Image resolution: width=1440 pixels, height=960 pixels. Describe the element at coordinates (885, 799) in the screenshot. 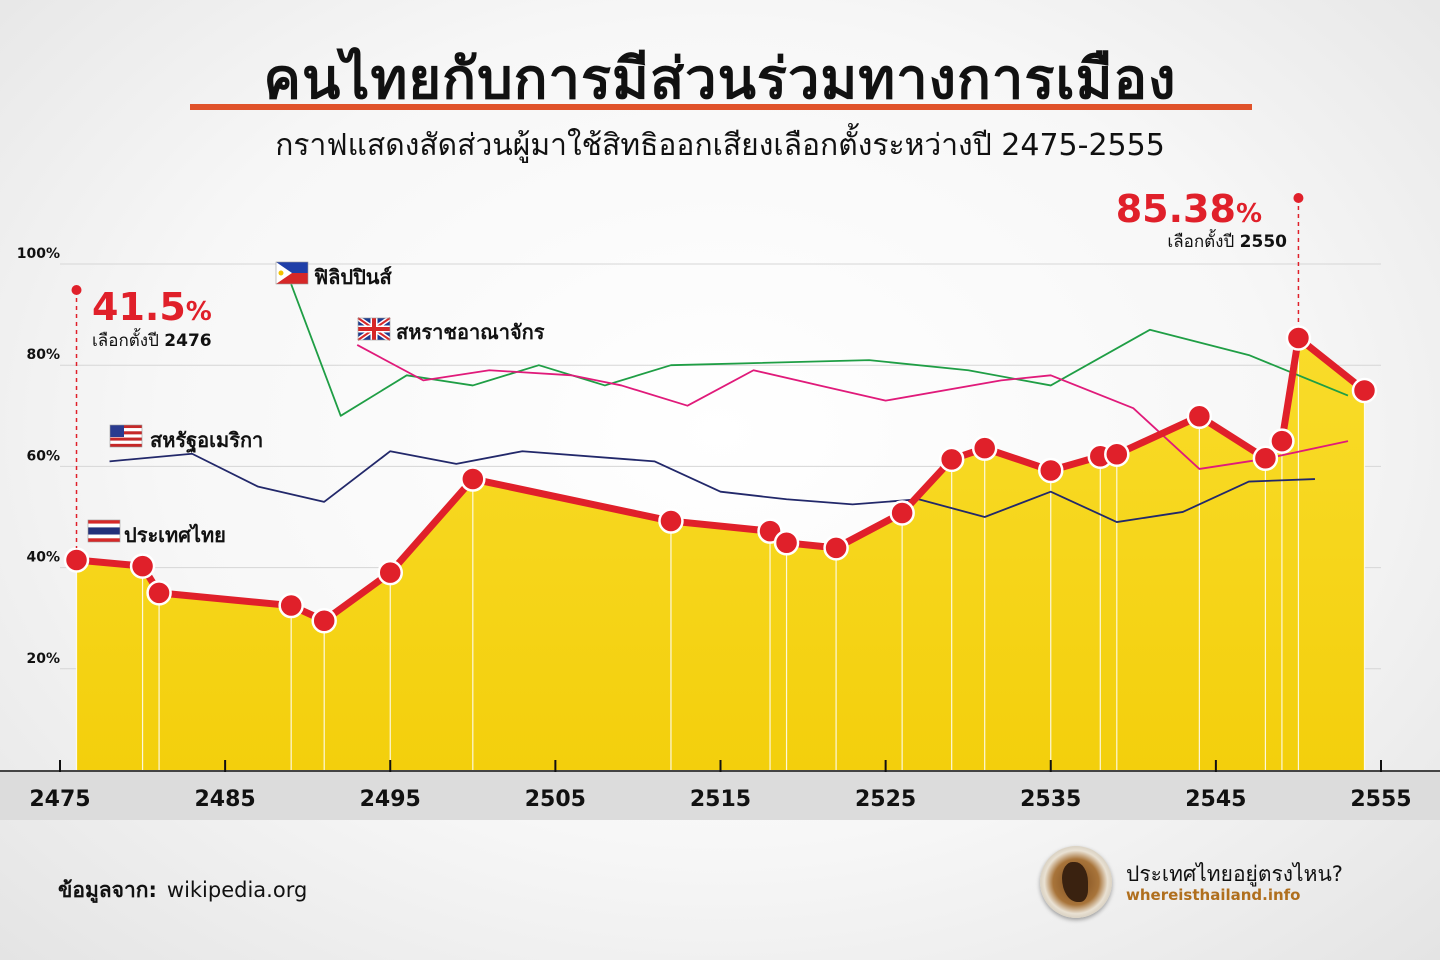

I see `x-tick-label: 2525` at that location.